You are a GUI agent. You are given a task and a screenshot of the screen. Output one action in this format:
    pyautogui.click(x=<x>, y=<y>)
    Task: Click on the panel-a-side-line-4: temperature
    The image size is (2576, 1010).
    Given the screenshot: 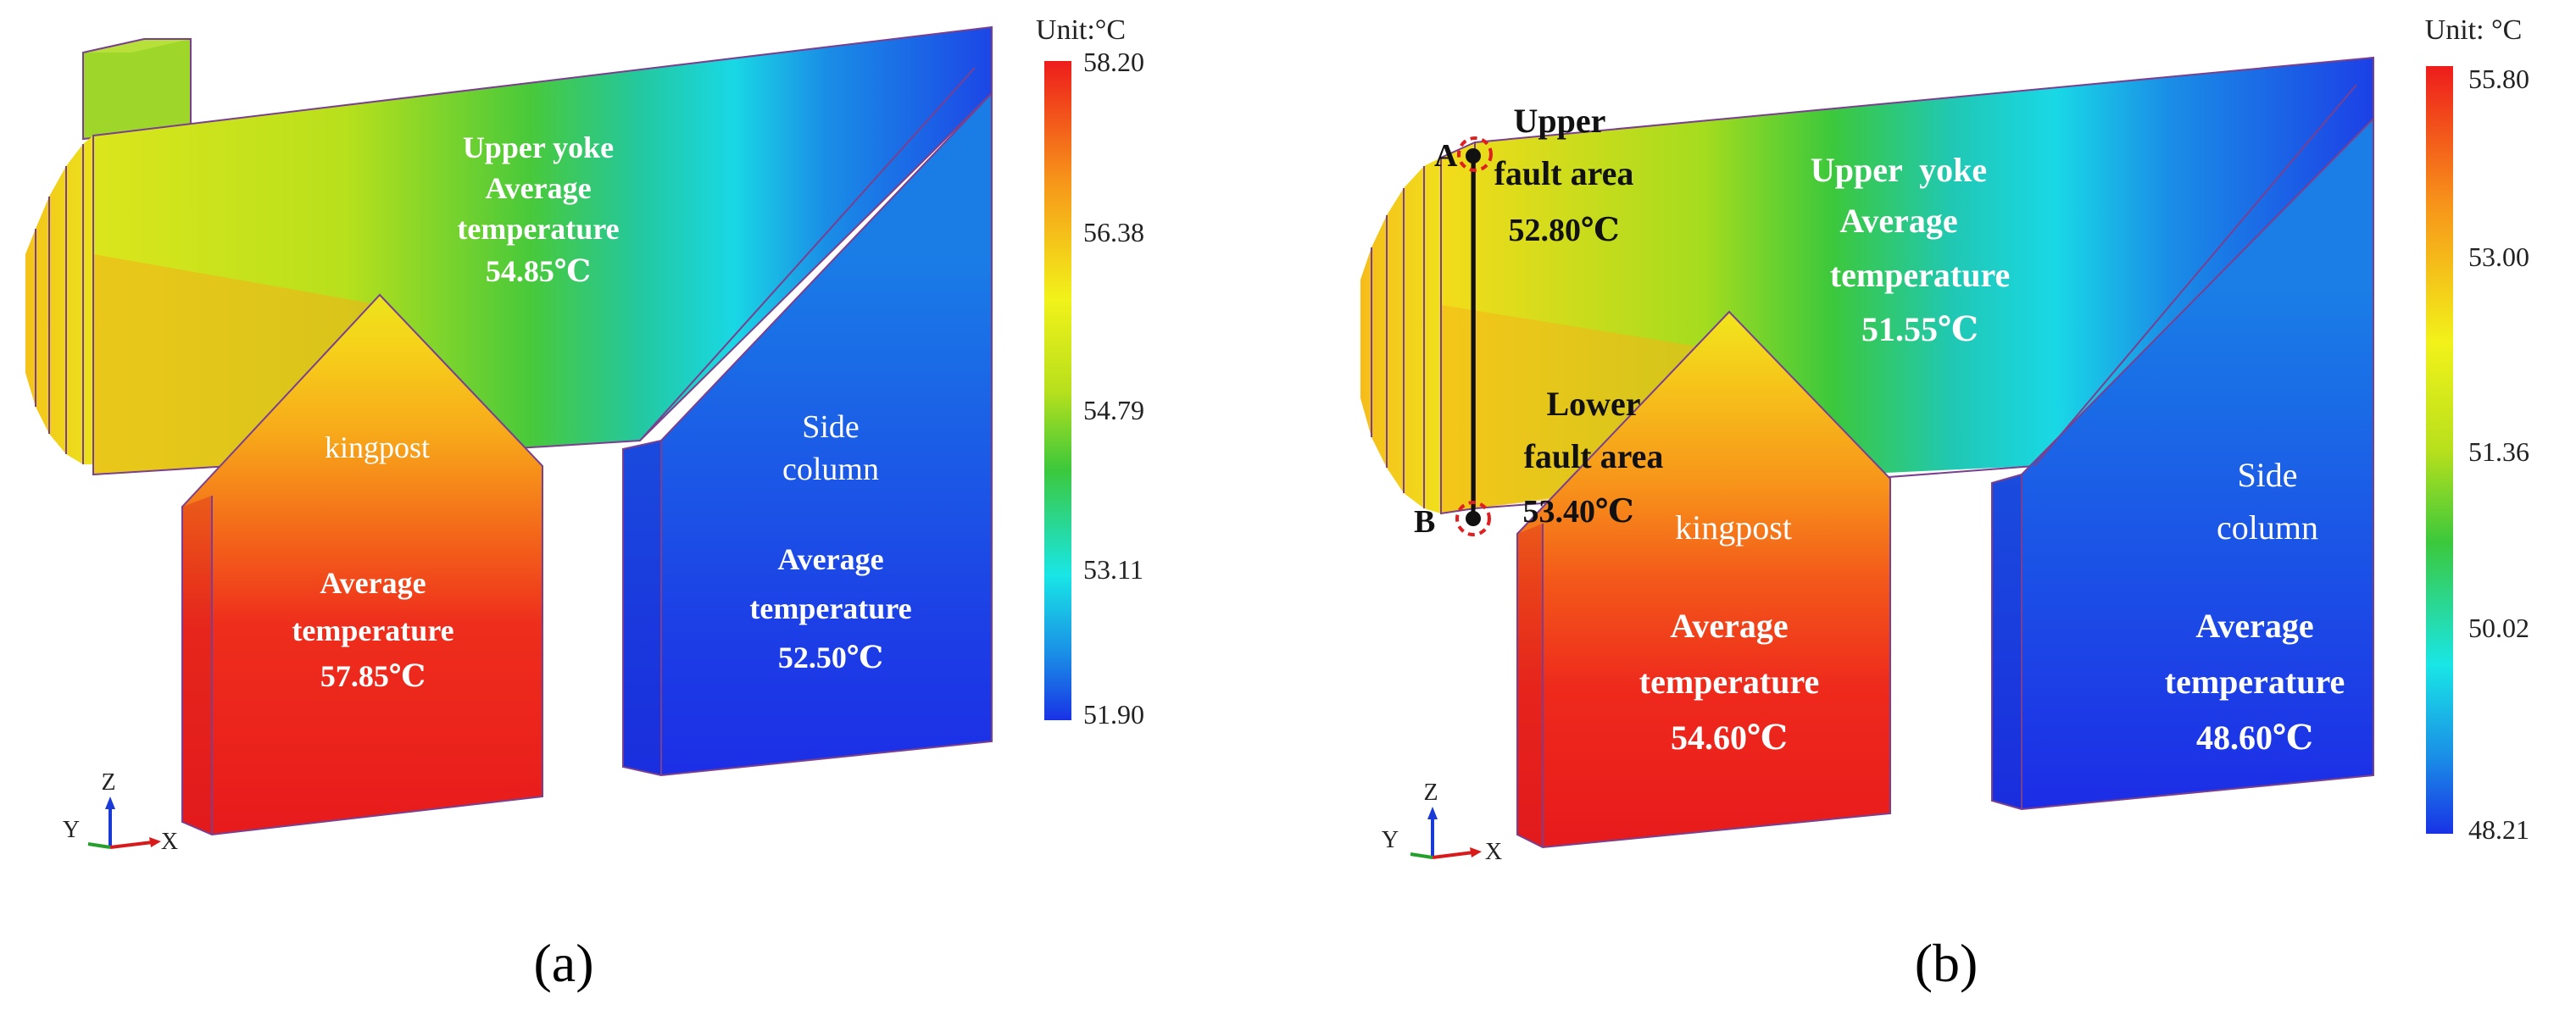 What is the action you would take?
    pyautogui.click(x=830, y=608)
    